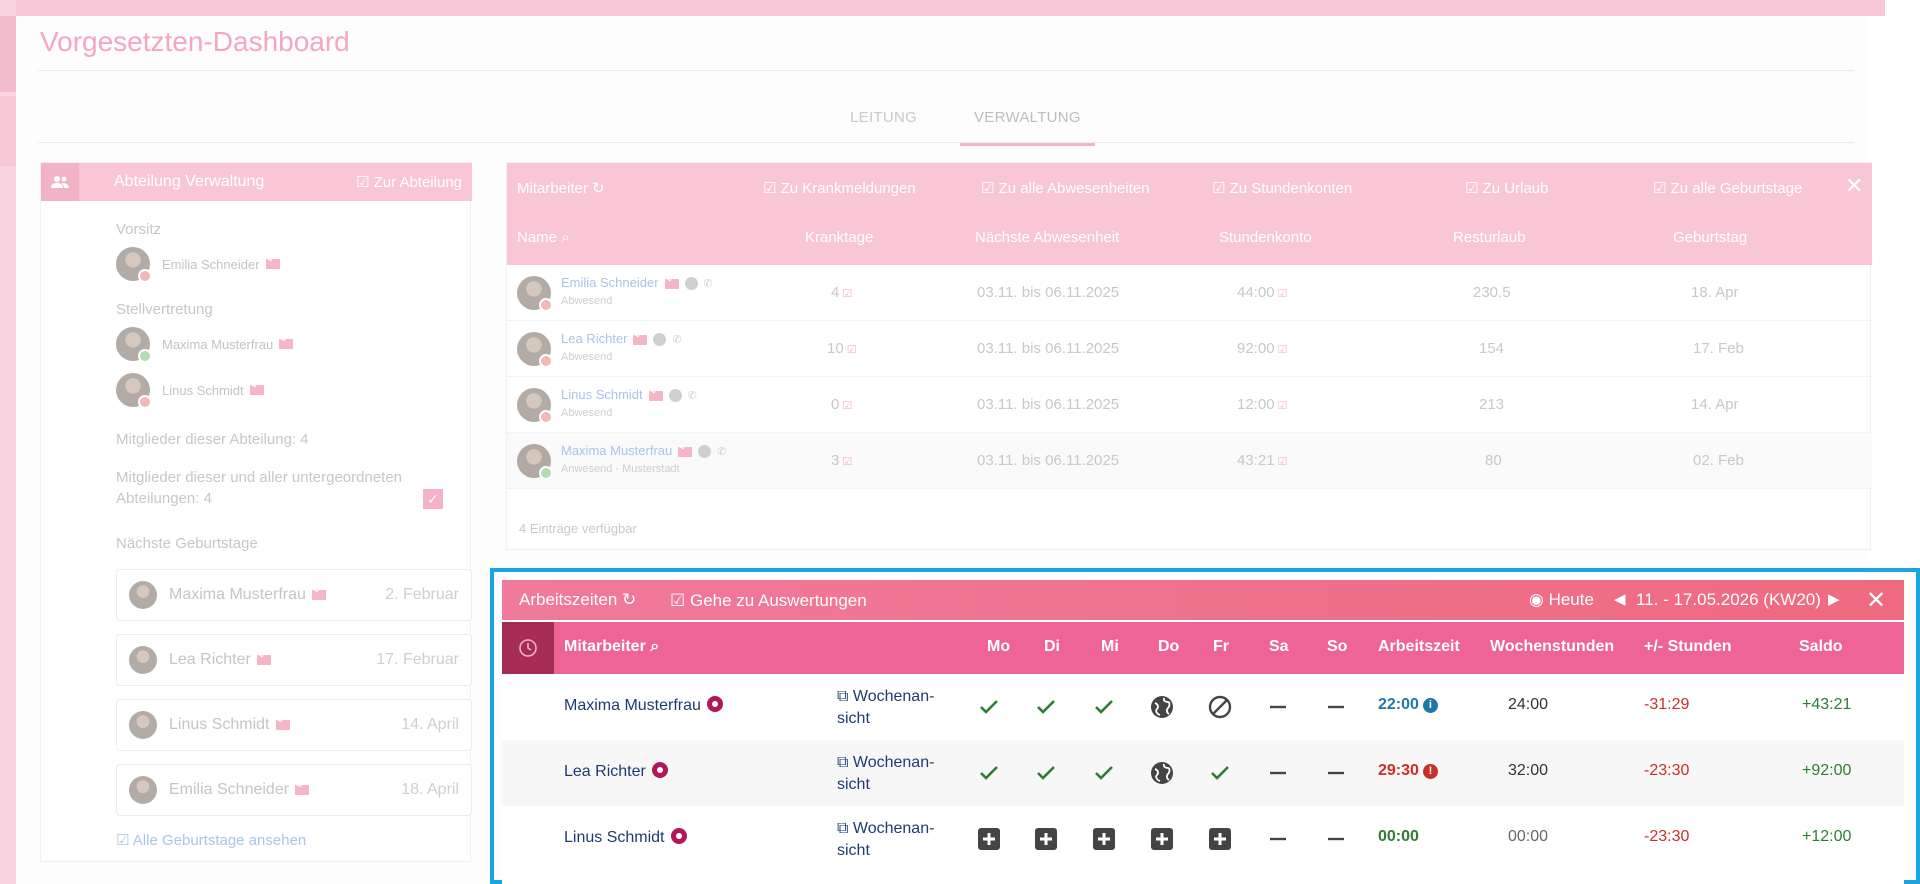 The height and width of the screenshot is (884, 1920). I want to click on birthdays-link: ☑ Zu alle Geburtstage, so click(1728, 188).